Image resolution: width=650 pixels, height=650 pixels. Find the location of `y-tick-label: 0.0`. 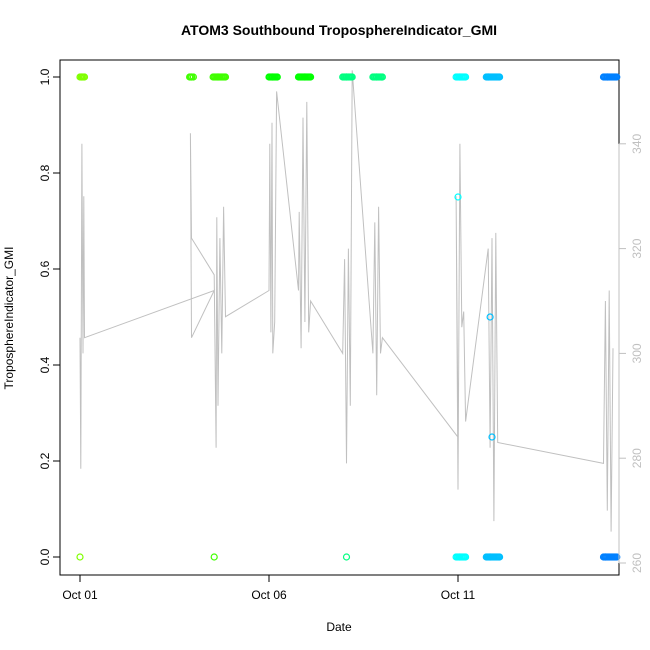

y-tick-label: 0.0 is located at coordinates (45, 556).